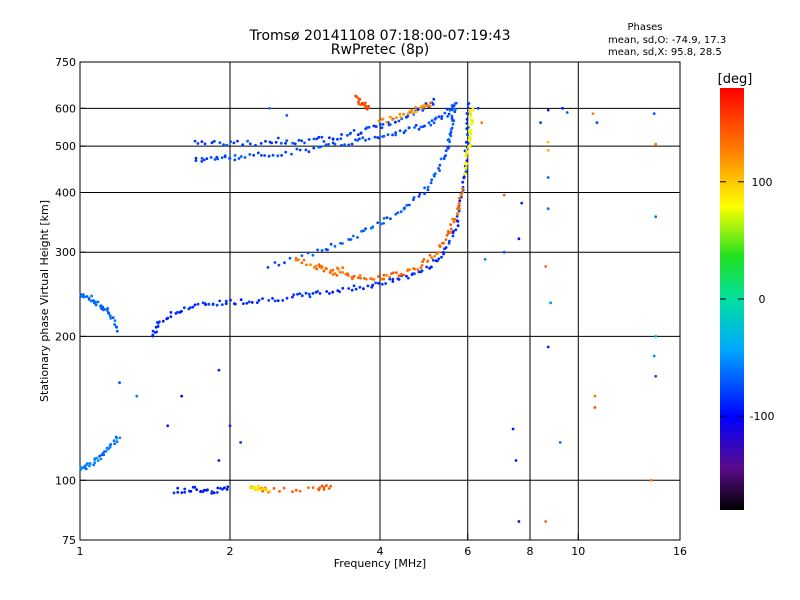 This screenshot has width=800, height=600. Describe the element at coordinates (762, 299) in the screenshot. I see `colorbar-tick-label: 0` at that location.